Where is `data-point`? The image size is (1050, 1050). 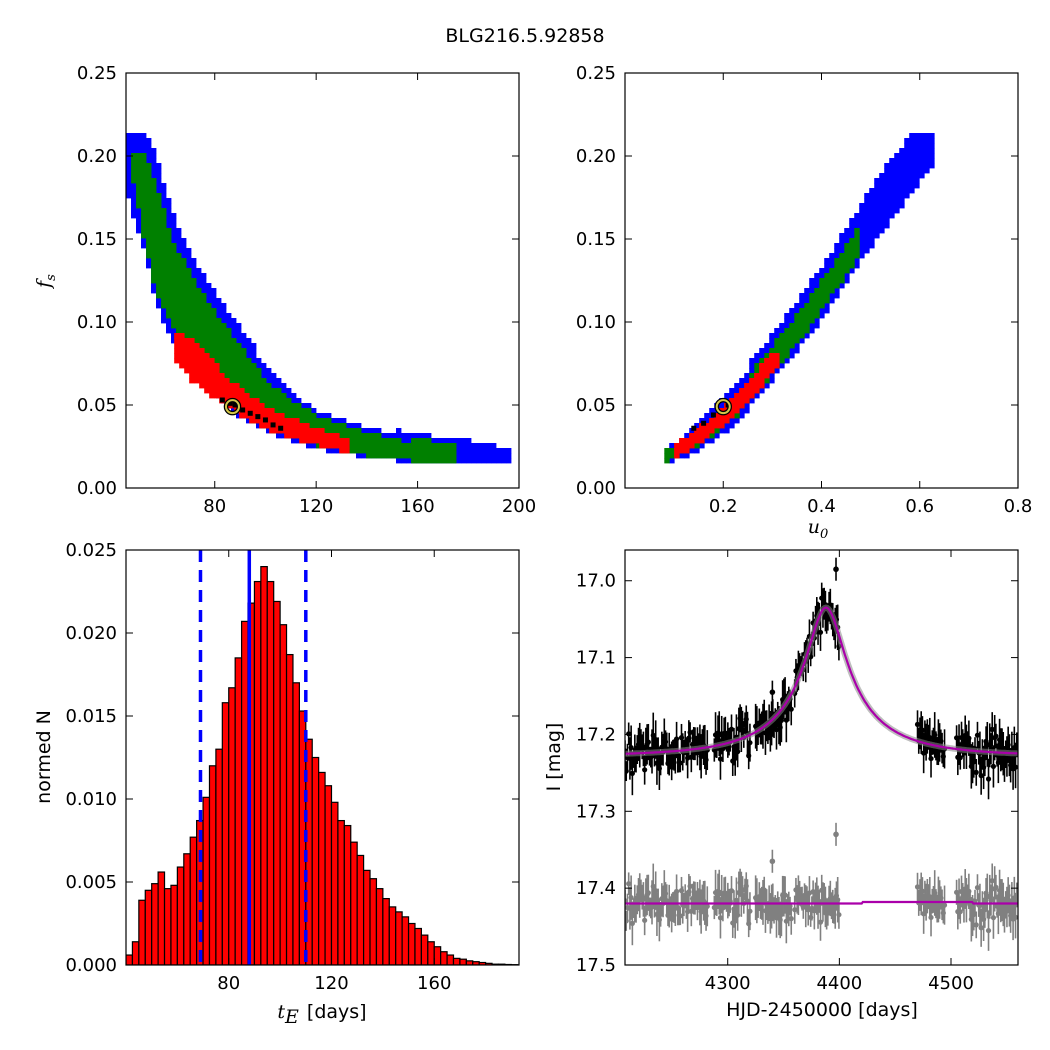
data-point is located at coordinates (930, 738).